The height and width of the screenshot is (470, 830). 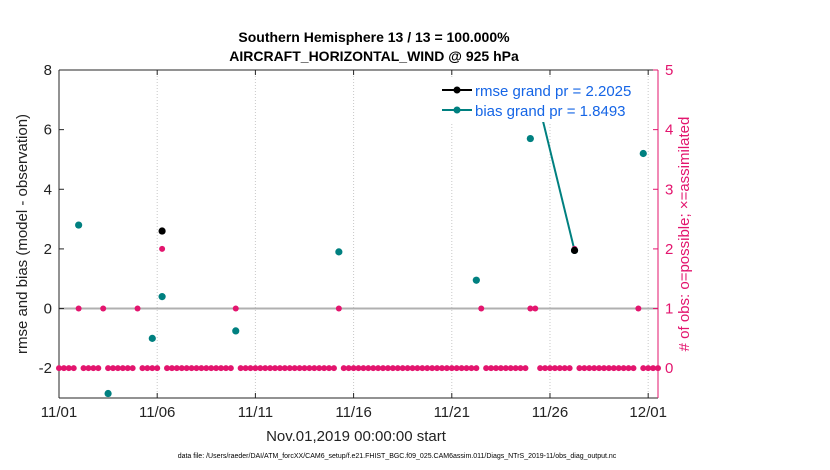 What do you see at coordinates (669, 189) in the screenshot?
I see `y-right-tick-label: 3` at bounding box center [669, 189].